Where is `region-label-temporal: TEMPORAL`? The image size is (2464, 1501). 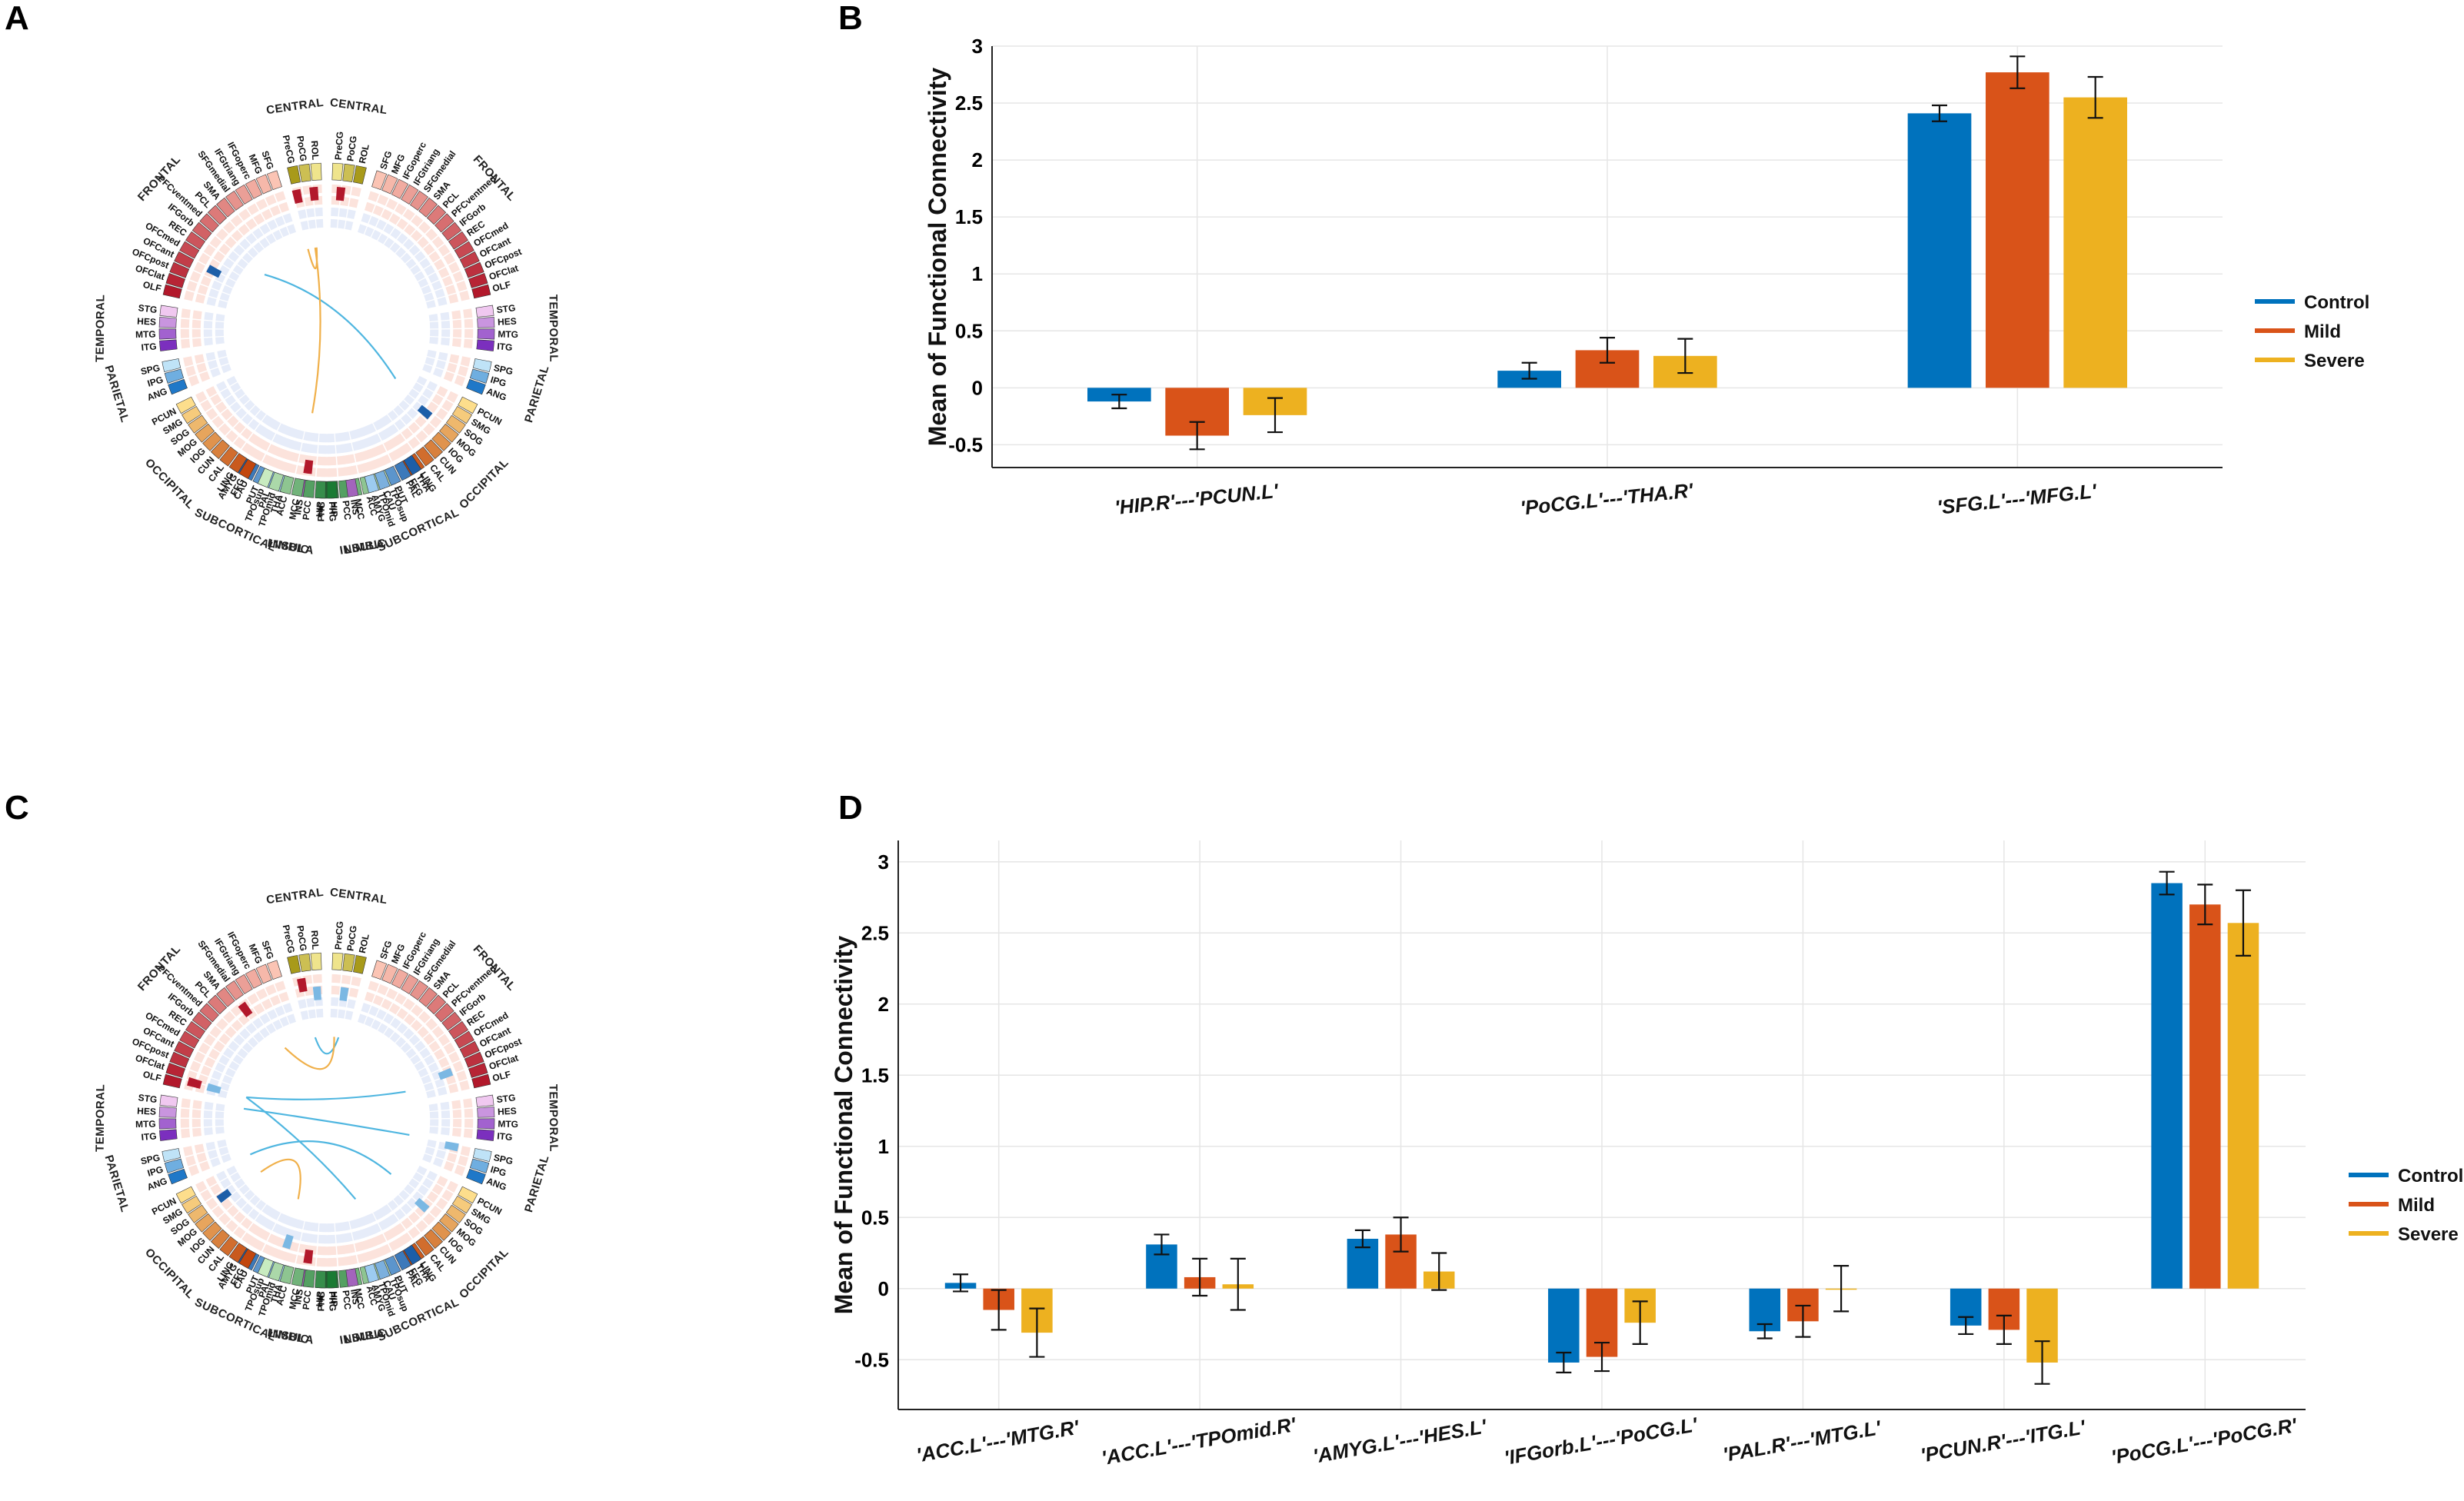 region-label-temporal: TEMPORAL is located at coordinates (553, 328).